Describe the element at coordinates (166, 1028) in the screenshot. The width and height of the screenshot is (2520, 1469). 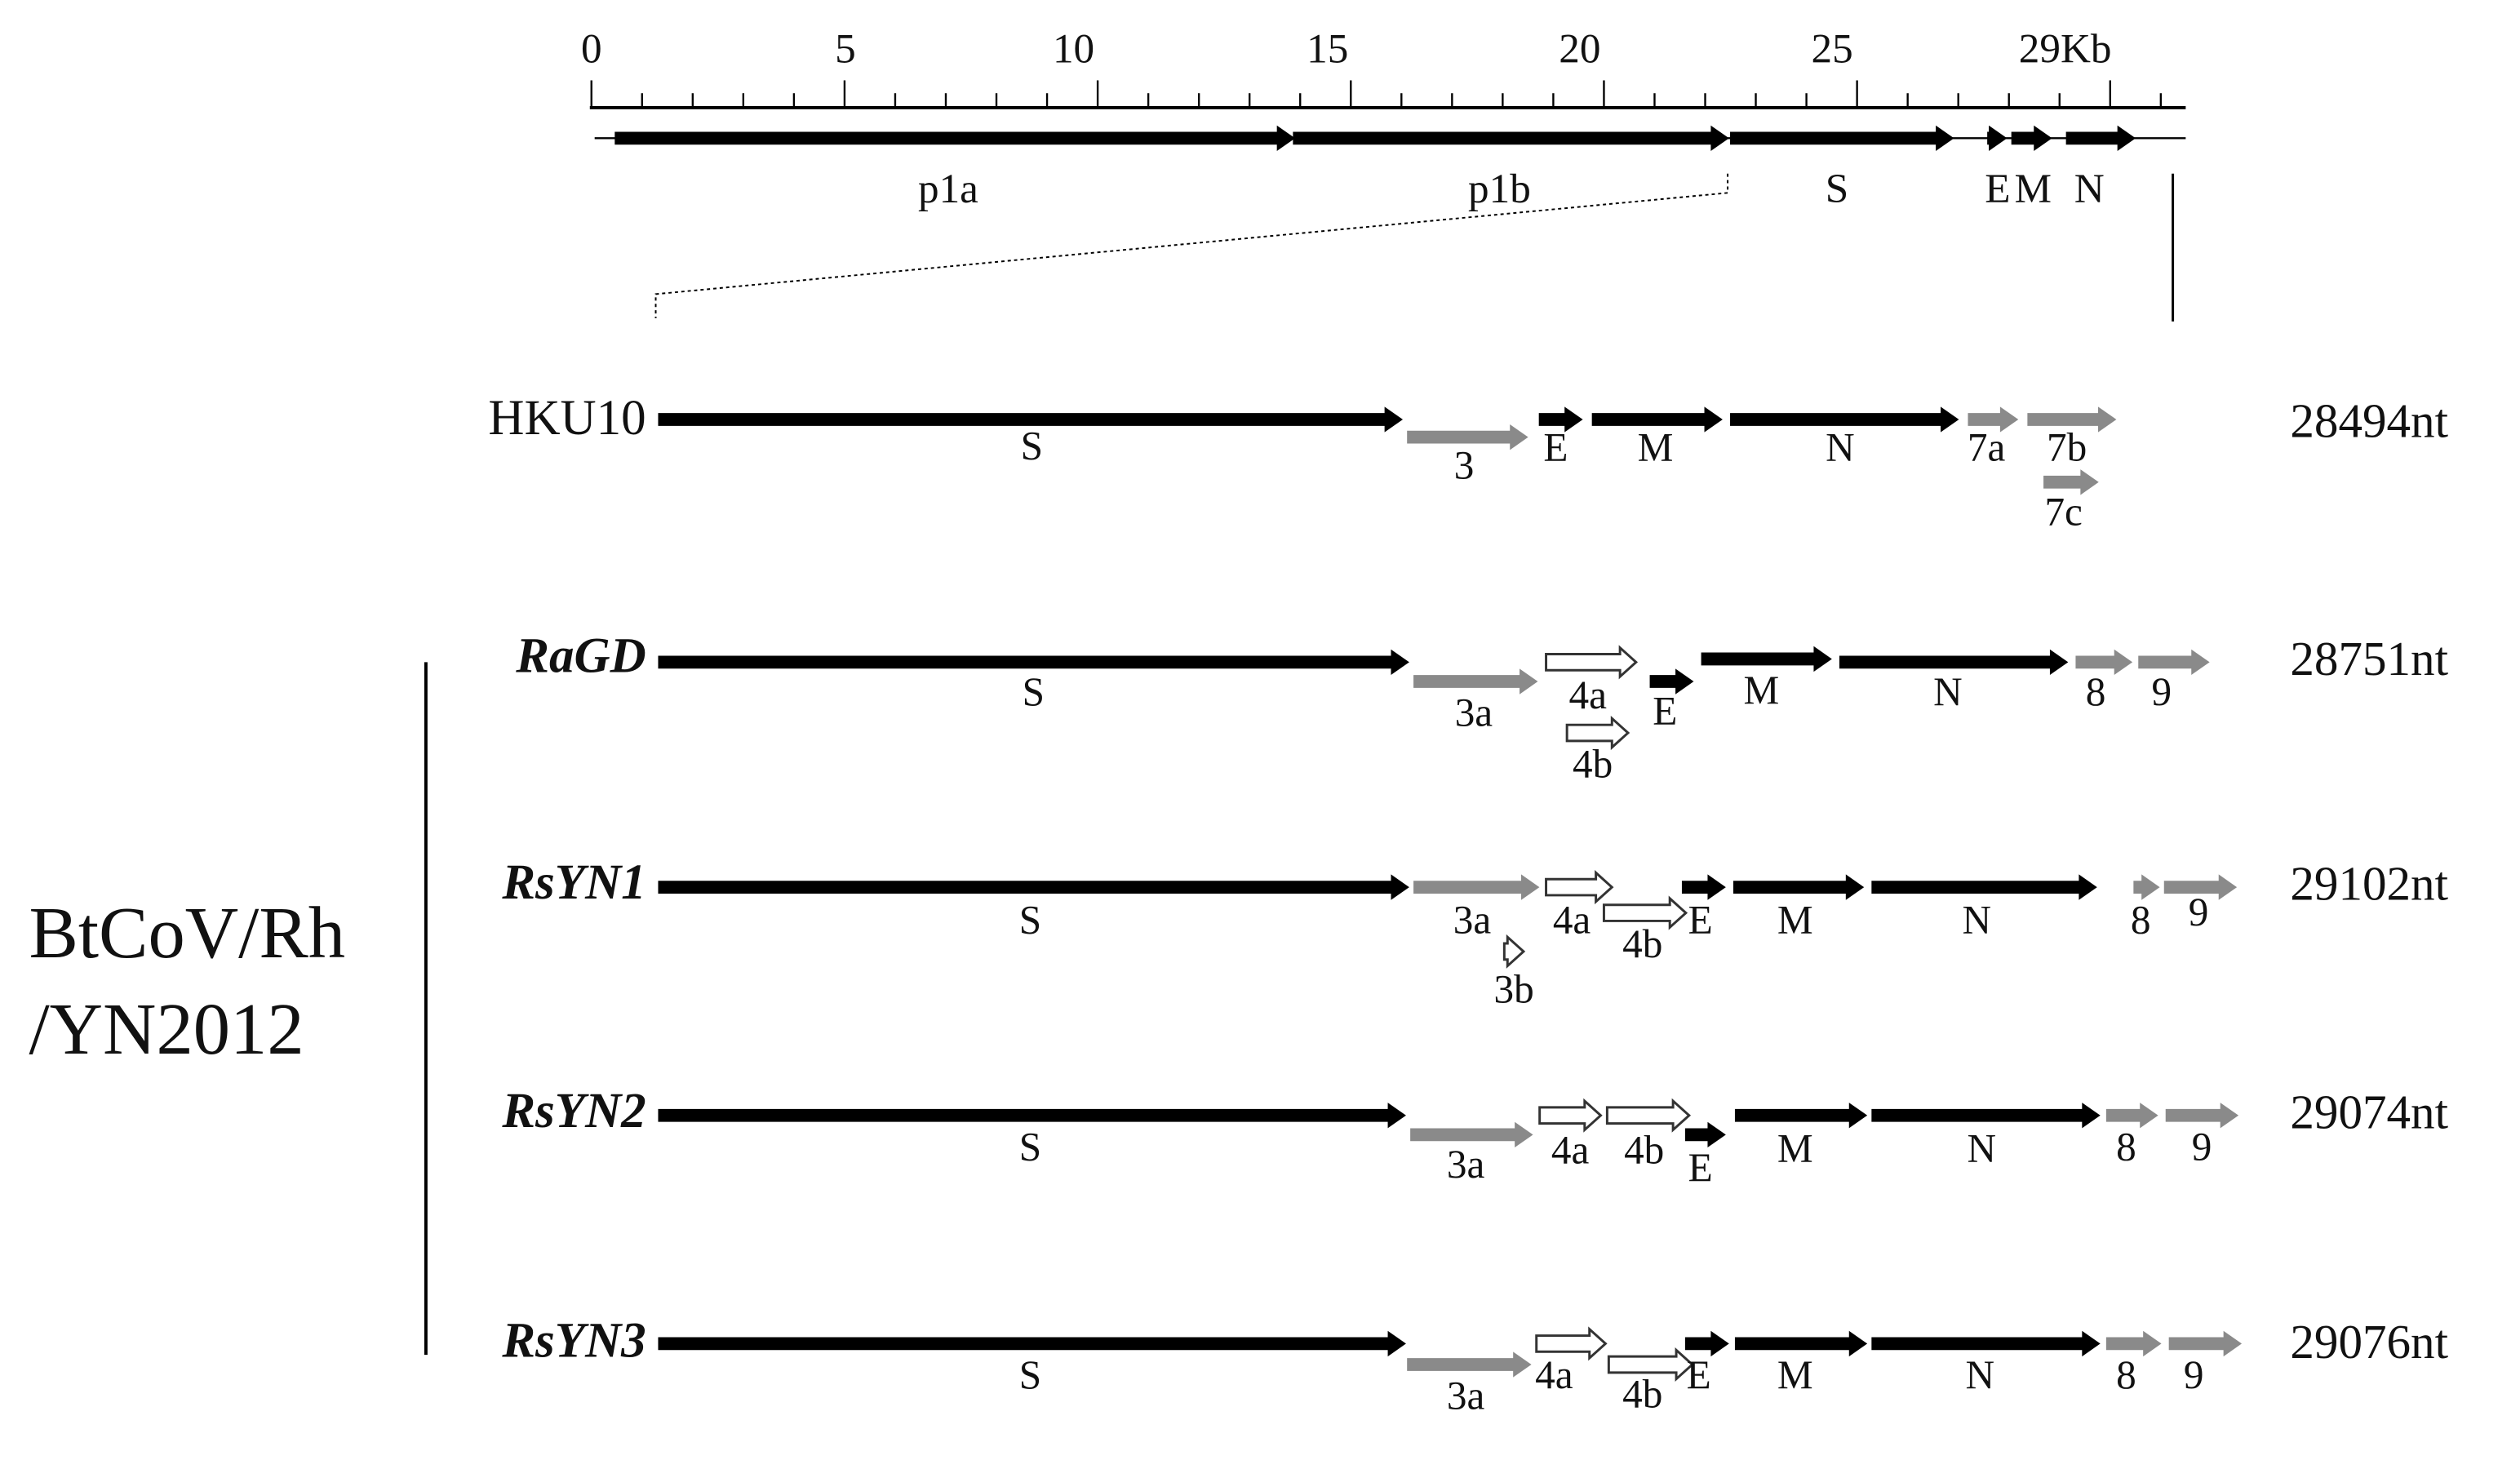
I see `group-label: /YN2012` at that location.